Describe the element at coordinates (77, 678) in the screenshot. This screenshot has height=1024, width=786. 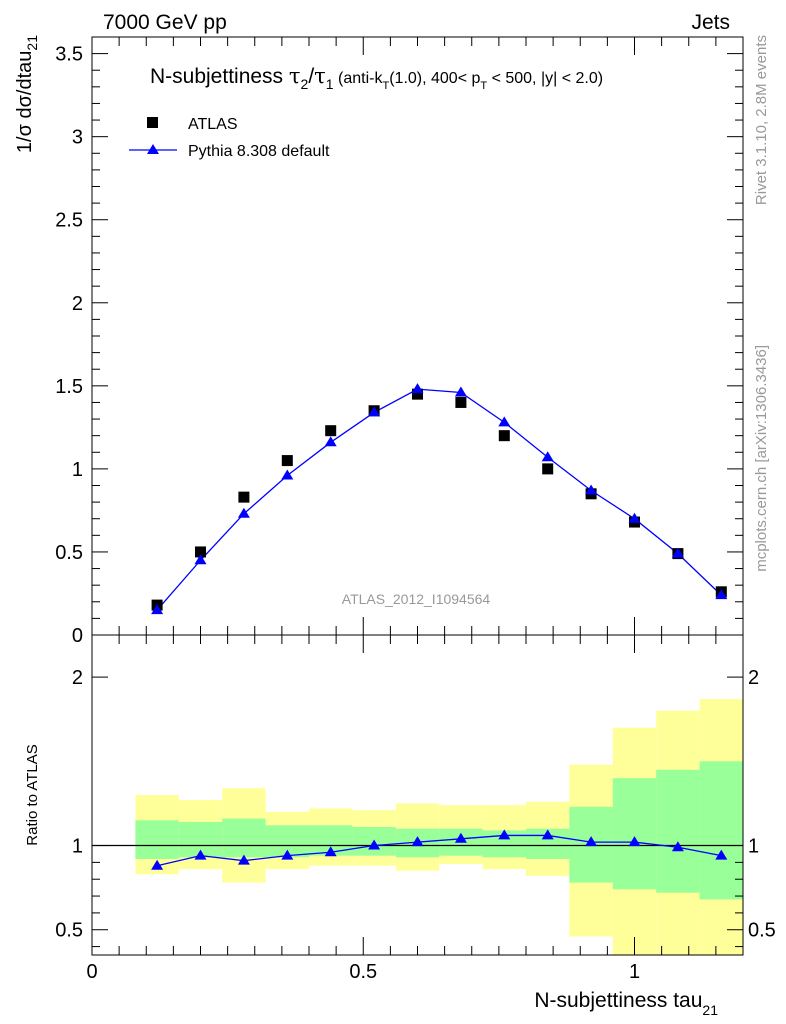
I see `ratio-y-tick-label-left: 2` at that location.